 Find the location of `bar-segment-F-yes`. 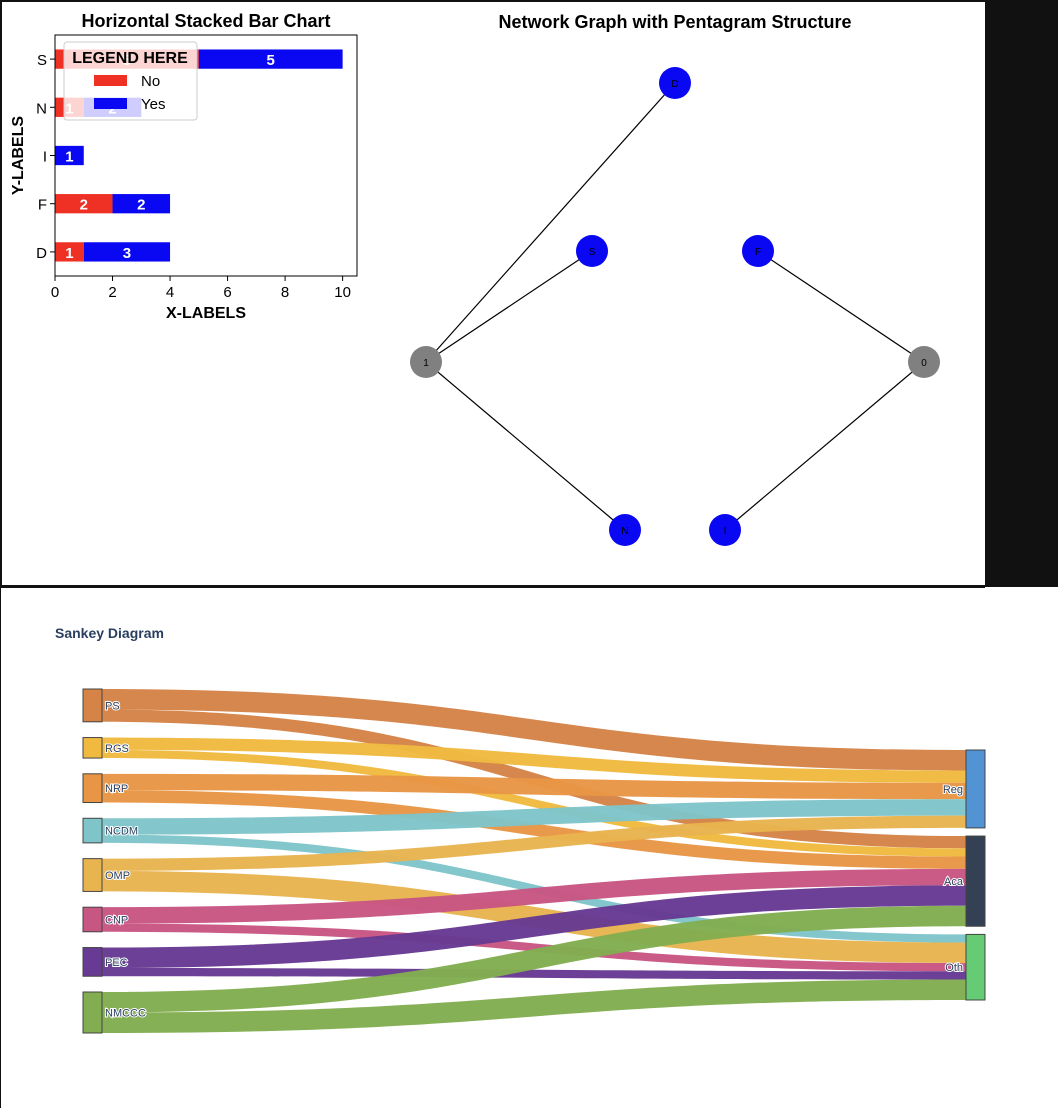

bar-segment-F-yes is located at coordinates (141, 204).